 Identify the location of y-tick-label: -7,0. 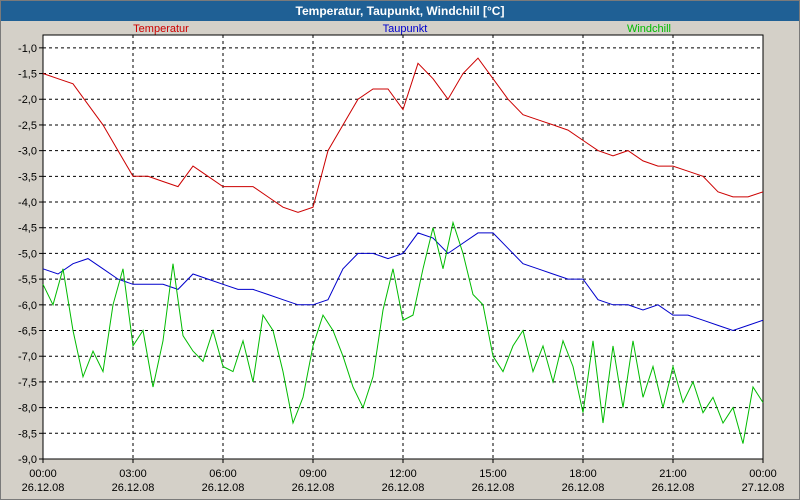
(27, 357).